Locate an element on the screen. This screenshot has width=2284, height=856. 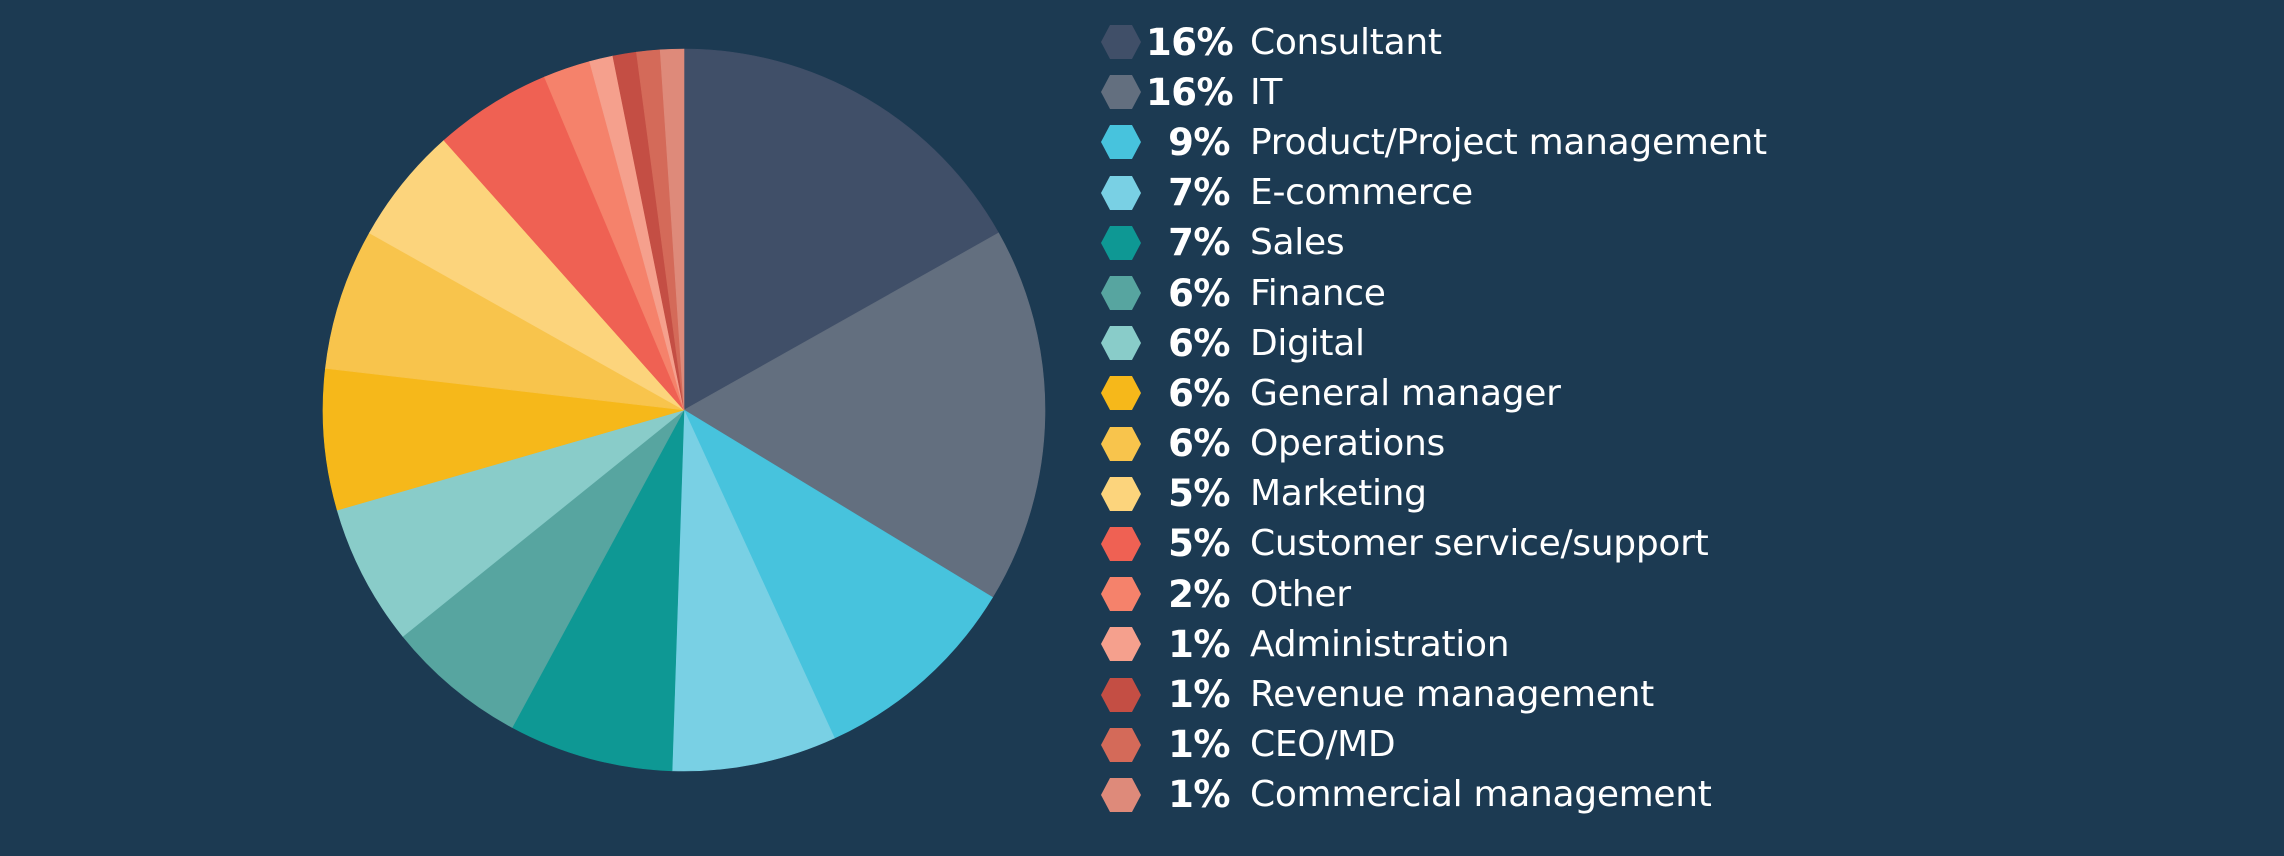
legend-item: 6% General manager is located at coordinates (1433, 393).